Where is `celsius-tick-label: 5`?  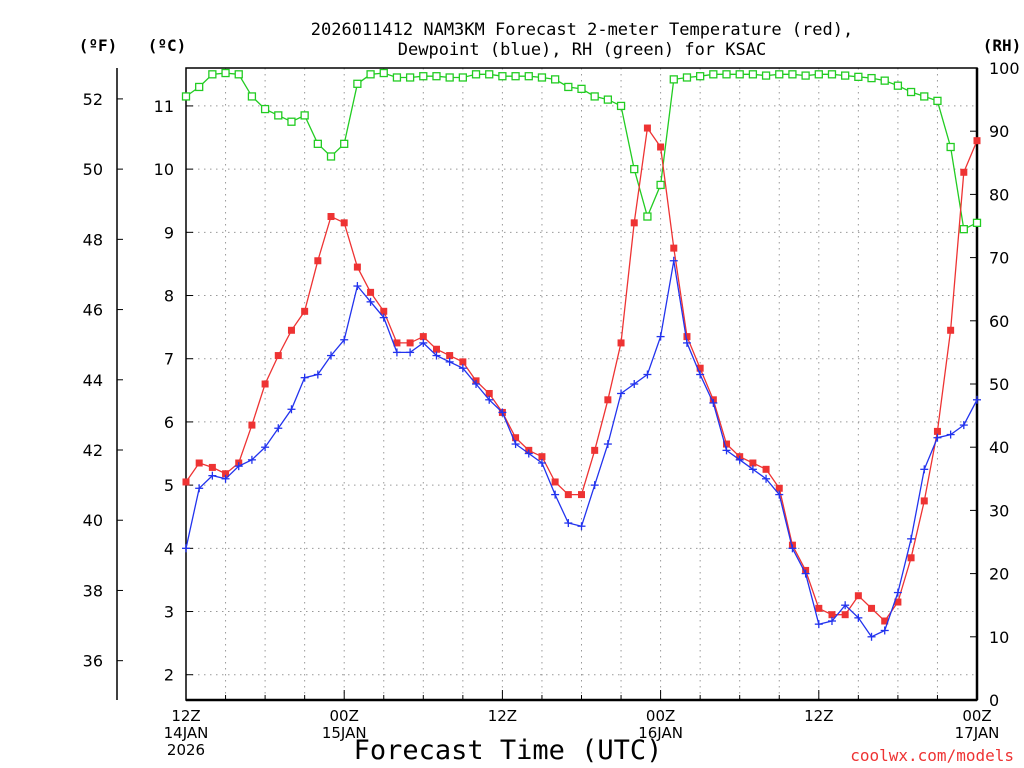 celsius-tick-label: 5 is located at coordinates (169, 485).